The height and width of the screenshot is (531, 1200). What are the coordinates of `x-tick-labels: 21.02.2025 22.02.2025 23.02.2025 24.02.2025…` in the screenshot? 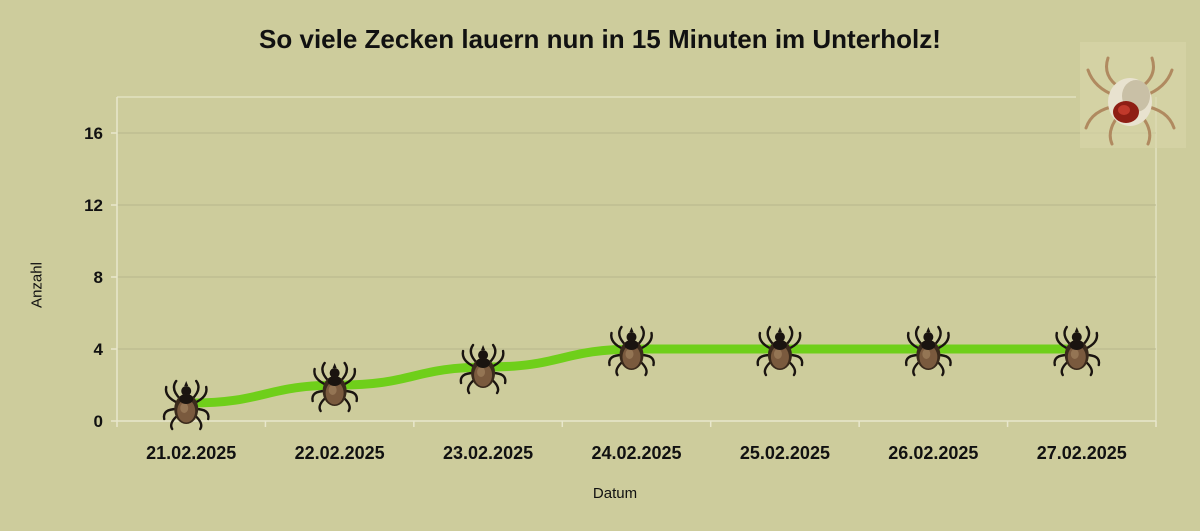 It's located at (636, 453).